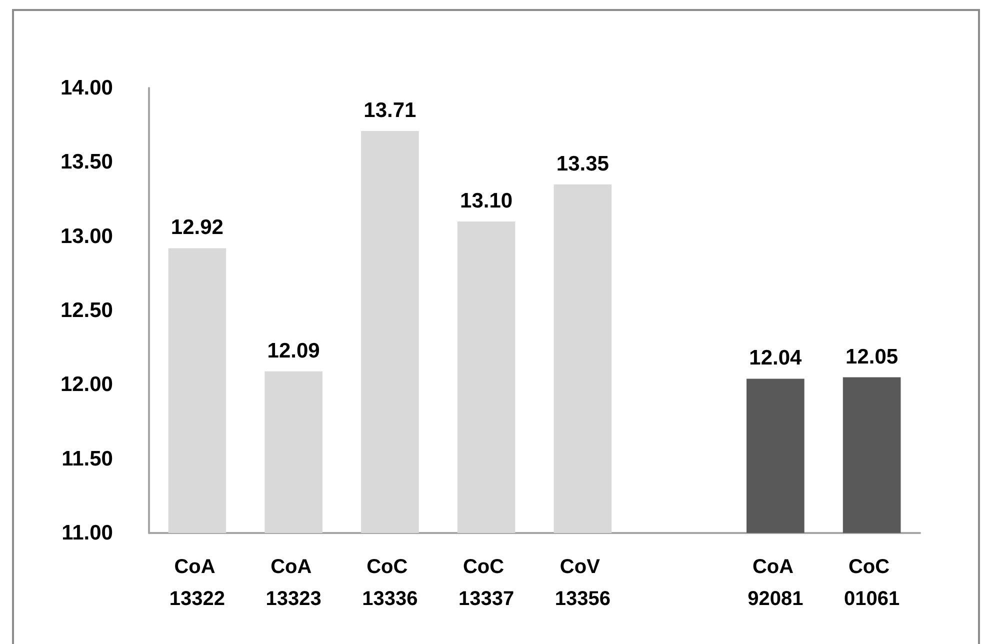 The height and width of the screenshot is (644, 995). I want to click on data-label: 12.09, so click(293, 350).